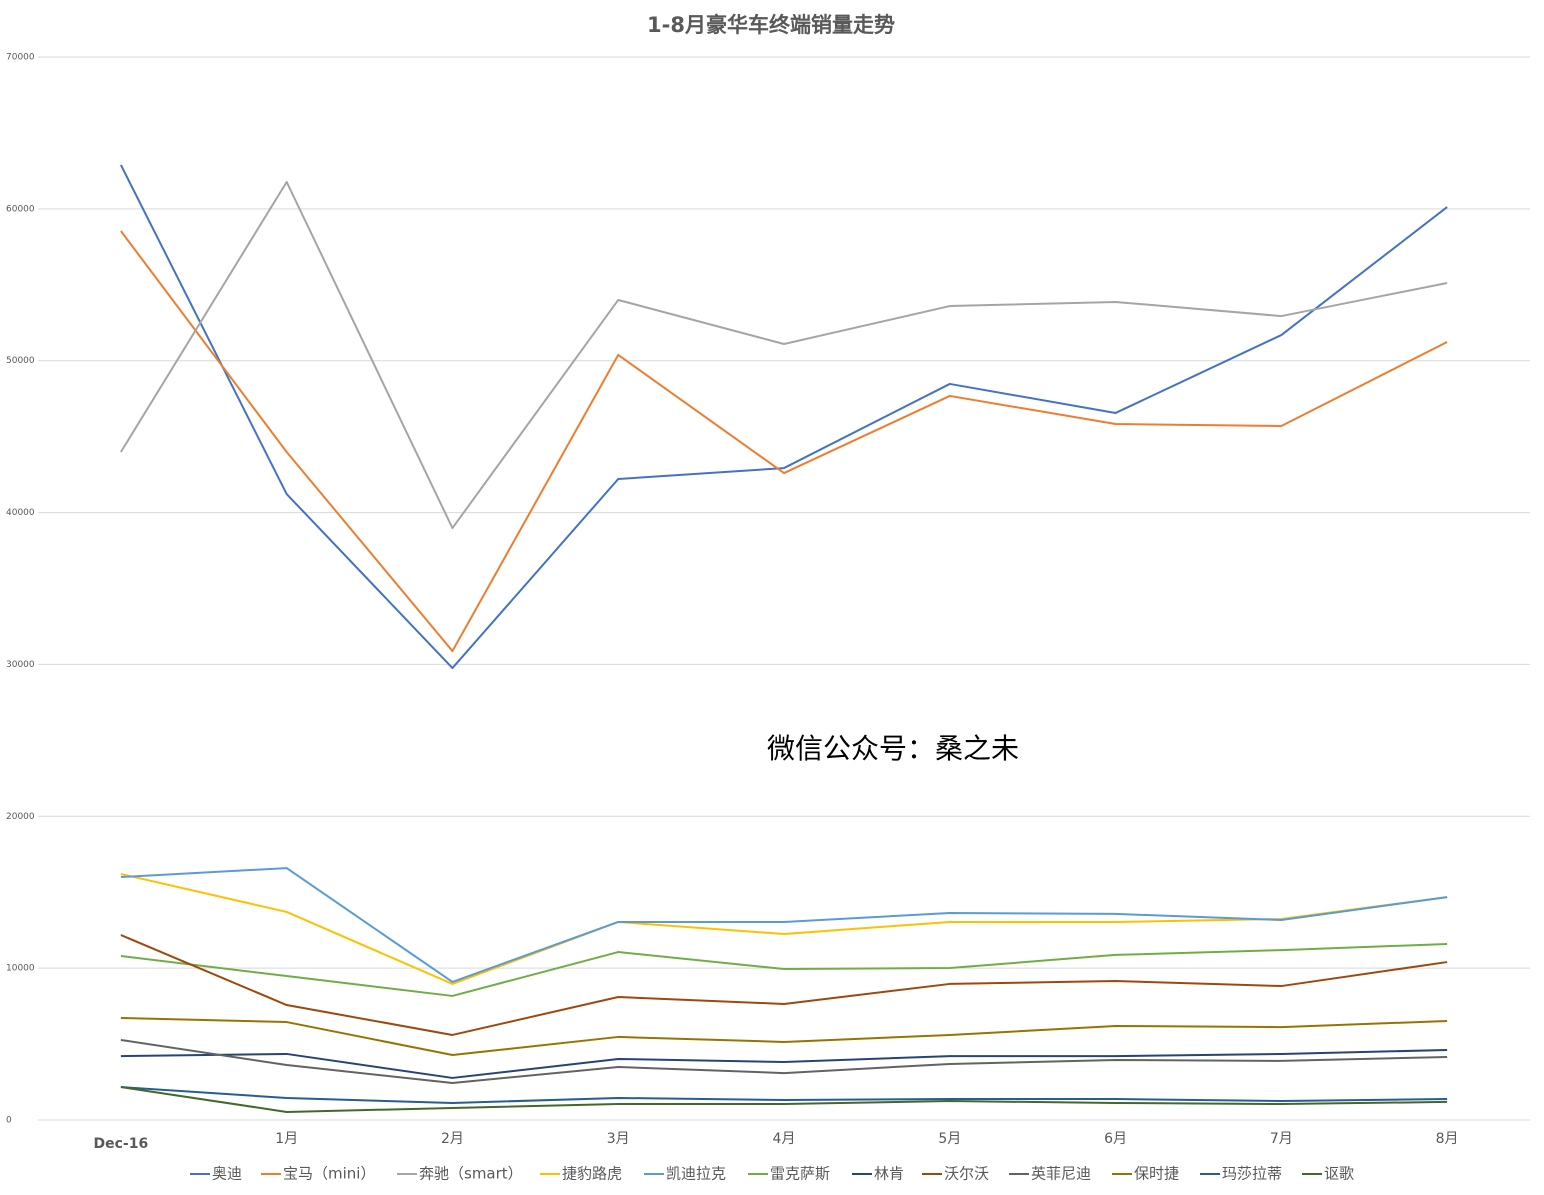 This screenshot has width=1544, height=1195. What do you see at coordinates (800, 1174) in the screenshot?
I see `legend-label: 雷克萨斯` at bounding box center [800, 1174].